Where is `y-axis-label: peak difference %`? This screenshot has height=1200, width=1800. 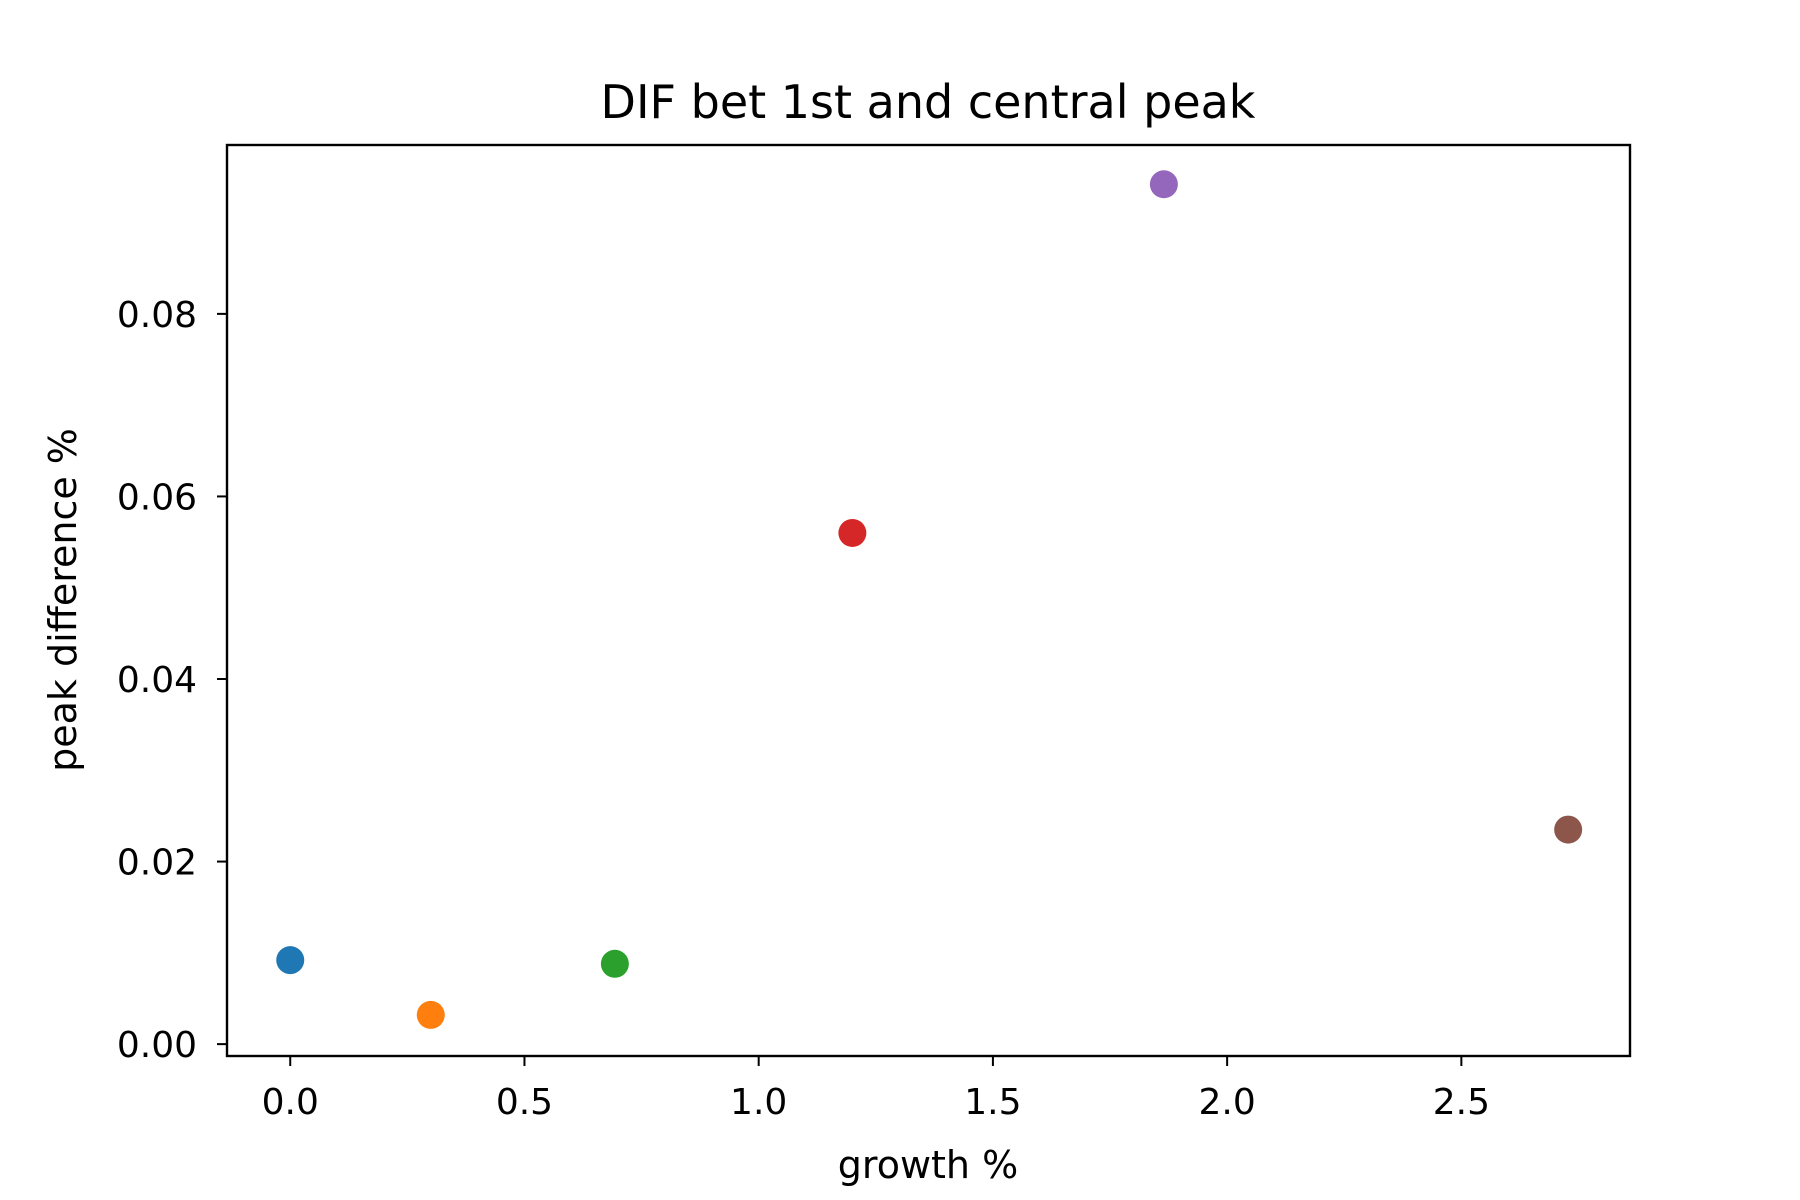 y-axis-label: peak difference % is located at coordinates (63, 600).